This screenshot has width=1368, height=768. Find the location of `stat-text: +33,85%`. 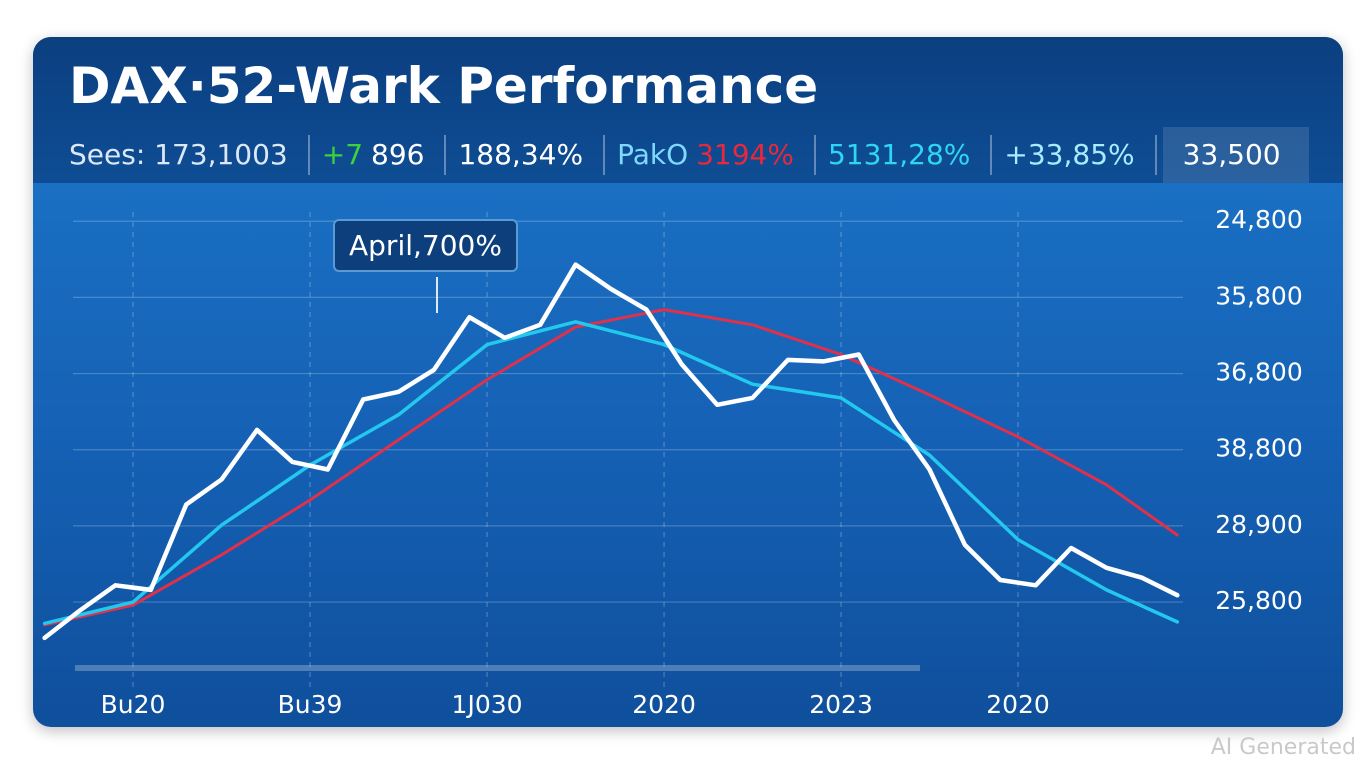

stat-text: +33,85% is located at coordinates (1069, 154).